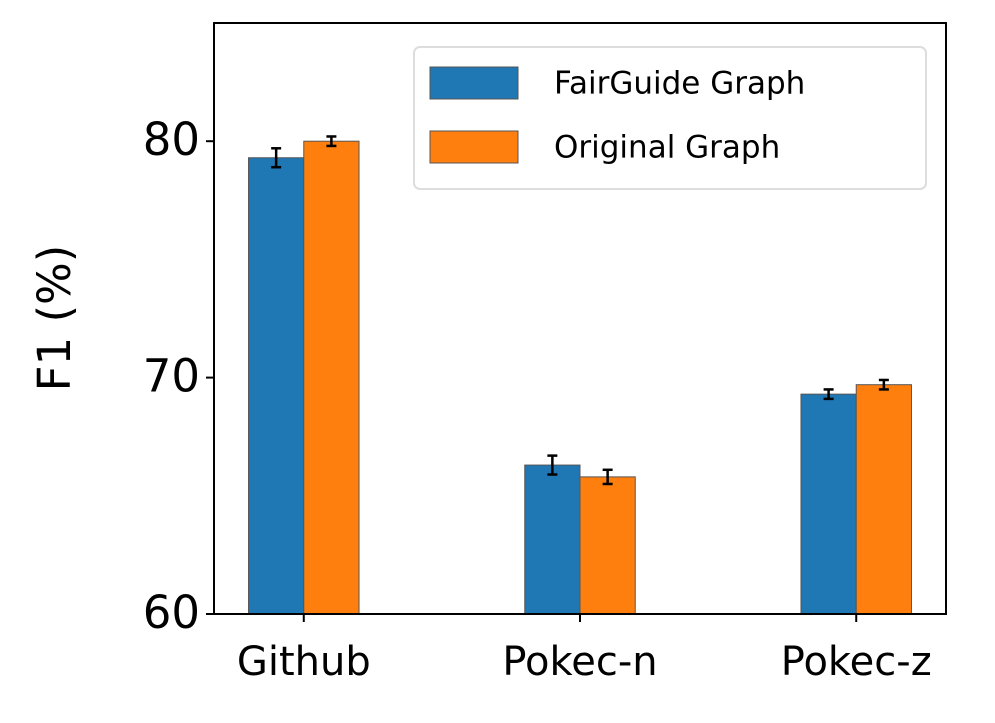  Describe the element at coordinates (171, 376) in the screenshot. I see `y-tick-label: 70` at that location.